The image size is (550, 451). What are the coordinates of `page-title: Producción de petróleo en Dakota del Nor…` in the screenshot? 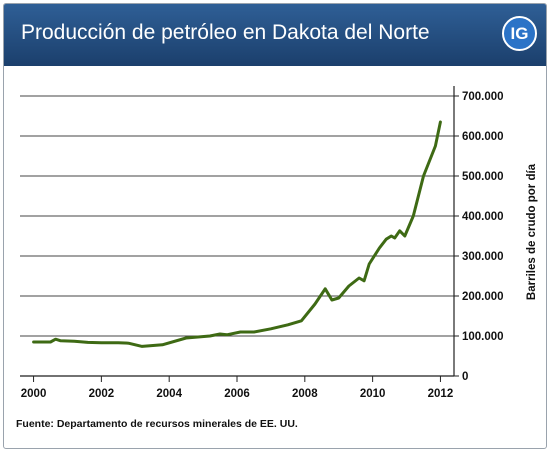 It's located at (225, 32).